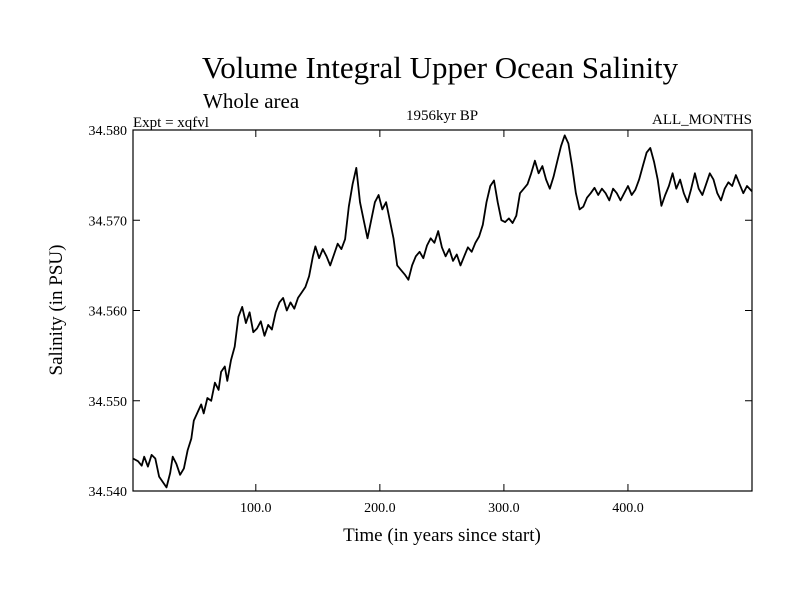 The width and height of the screenshot is (800, 600). What do you see at coordinates (108, 402) in the screenshot?
I see `y-tick-label: 34.550` at bounding box center [108, 402].